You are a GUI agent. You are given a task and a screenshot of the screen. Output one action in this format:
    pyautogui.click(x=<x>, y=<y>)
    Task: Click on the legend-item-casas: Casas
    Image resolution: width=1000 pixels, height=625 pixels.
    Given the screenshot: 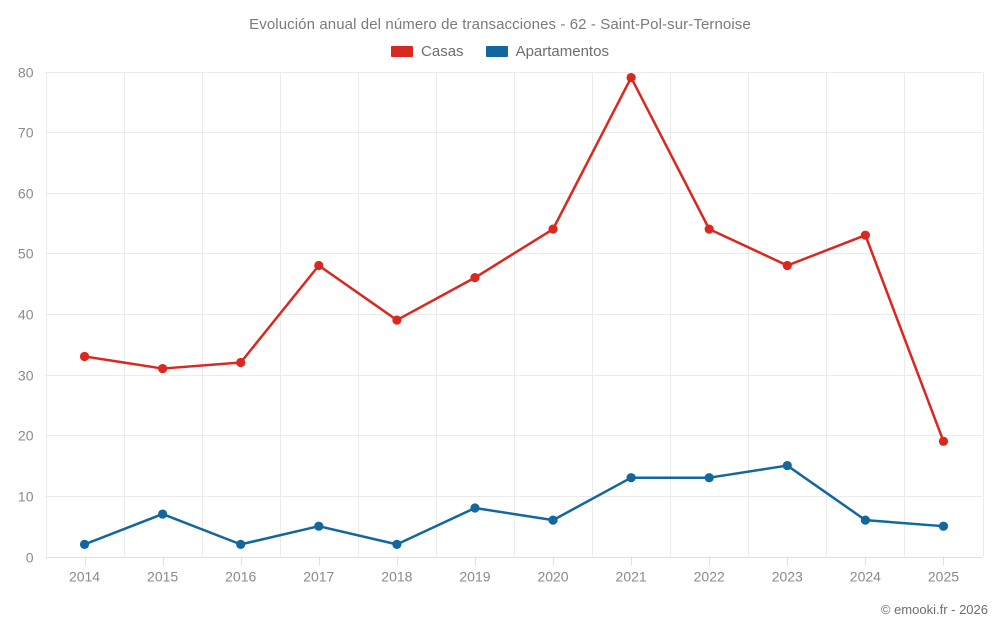 What is the action you would take?
    pyautogui.click(x=427, y=51)
    